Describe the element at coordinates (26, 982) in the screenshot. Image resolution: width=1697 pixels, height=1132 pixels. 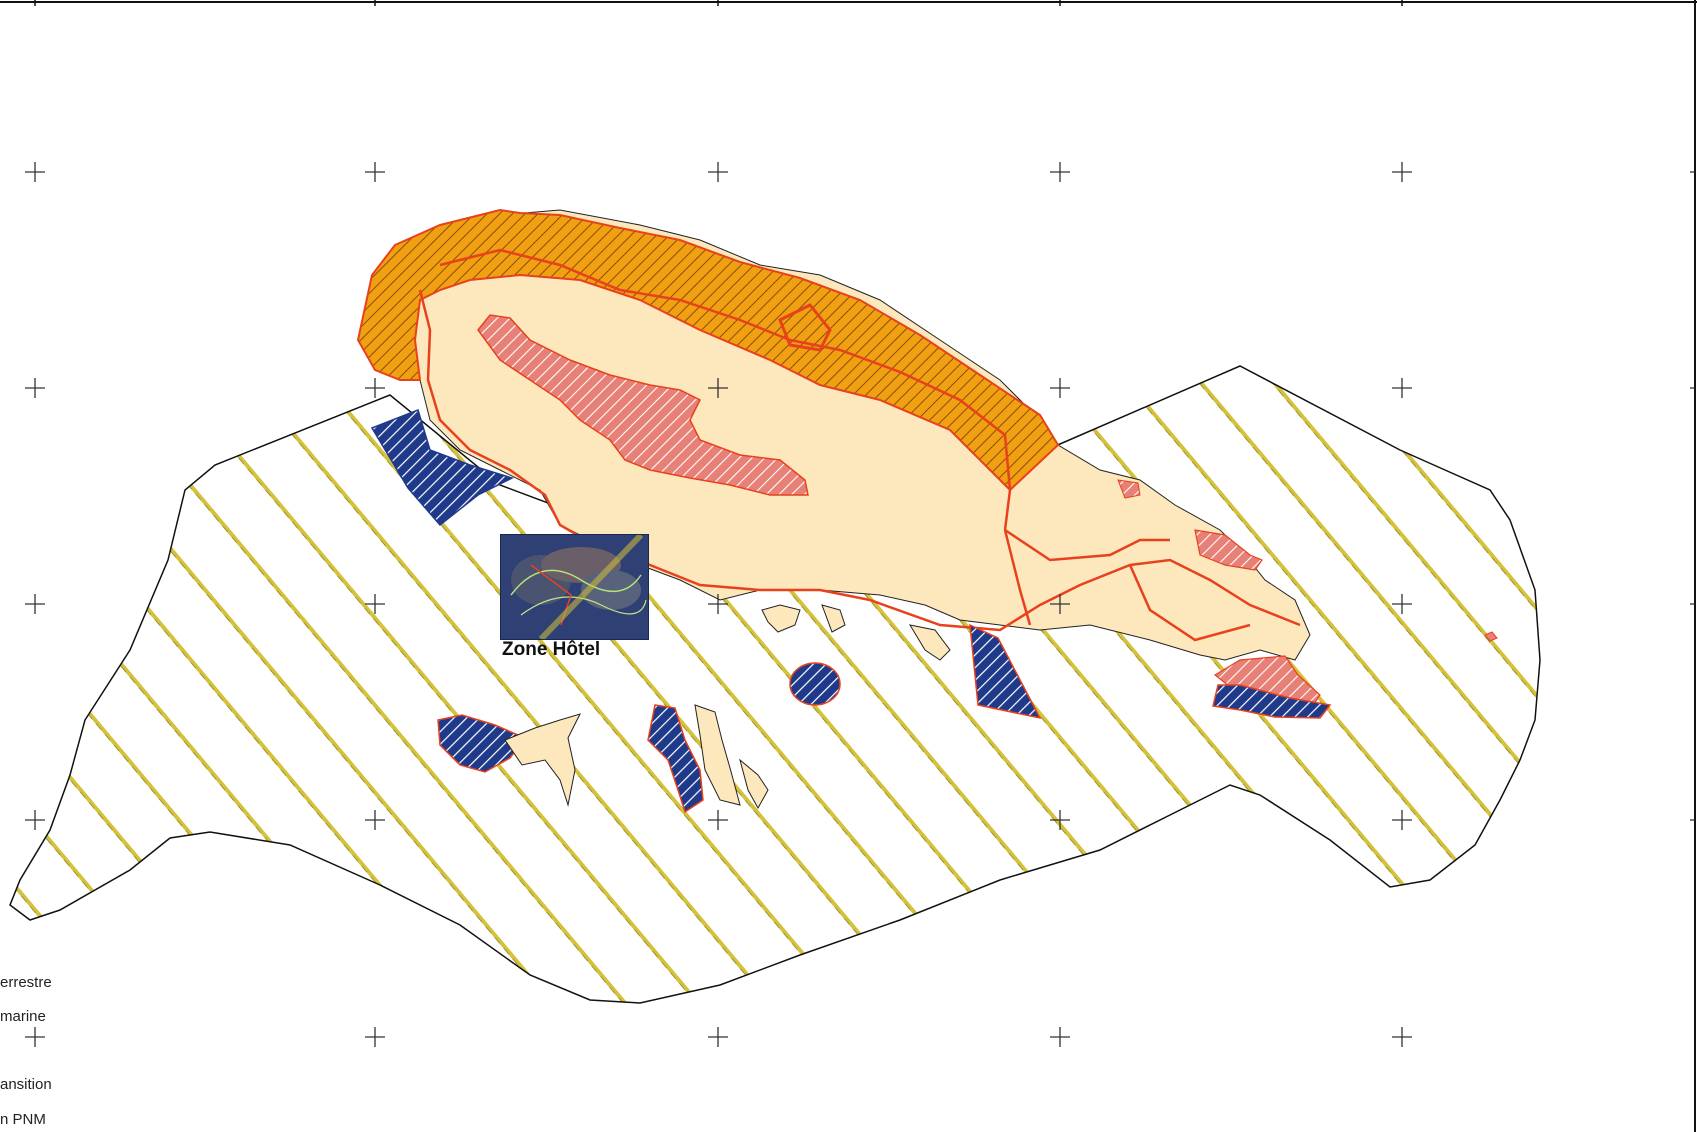
I see `legend-item-terrestrial: errestre` at that location.